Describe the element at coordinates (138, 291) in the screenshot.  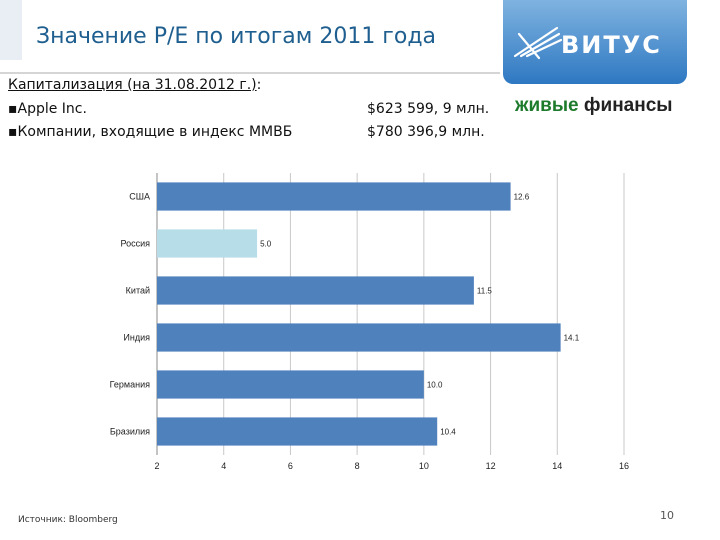
I see `category-label: Китай` at that location.